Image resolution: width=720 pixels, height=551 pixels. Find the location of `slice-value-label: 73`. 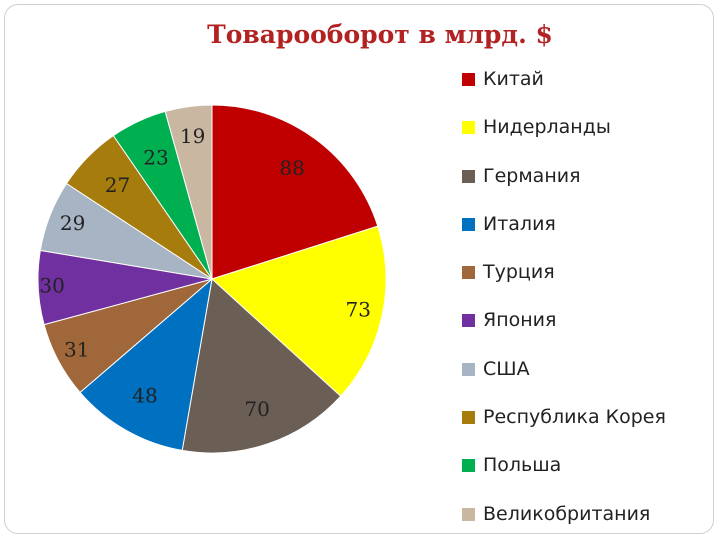

slice-value-label: 73 is located at coordinates (357, 310).